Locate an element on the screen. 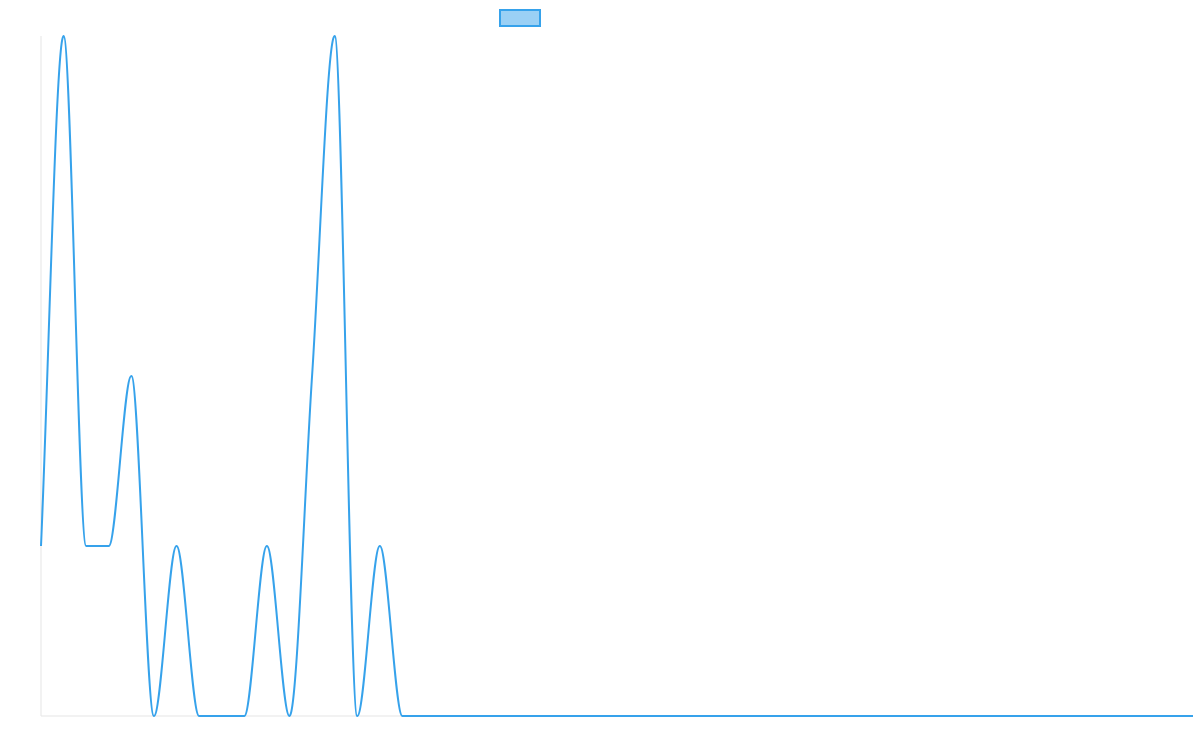 The height and width of the screenshot is (750, 1200). chart-legend is located at coordinates (520, 18).